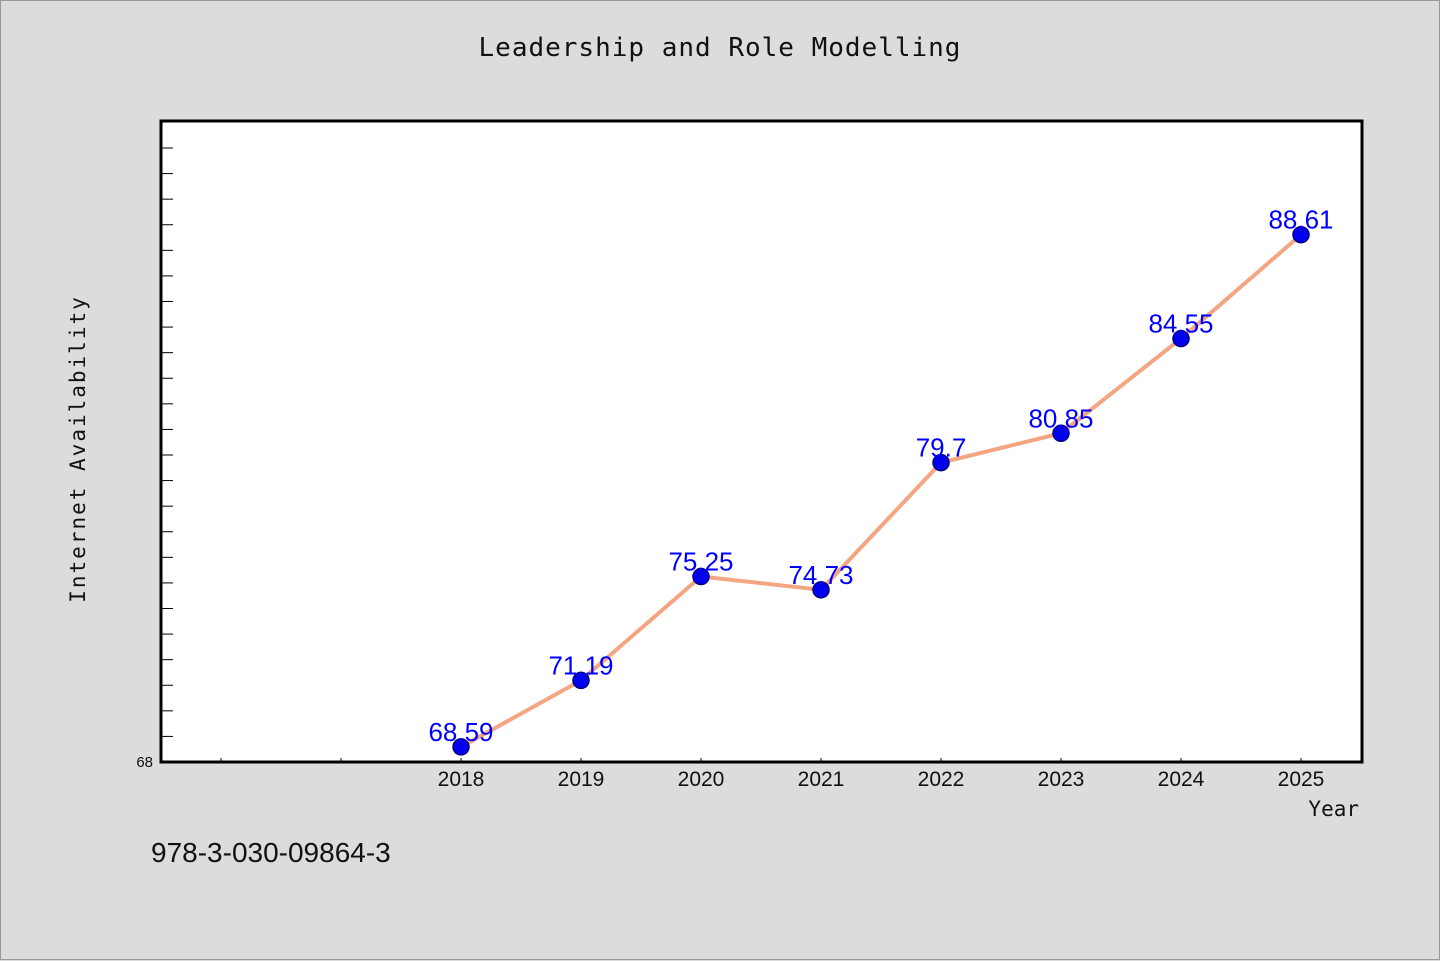  I want to click on x-tick-label: 2025, so click(1301, 779).